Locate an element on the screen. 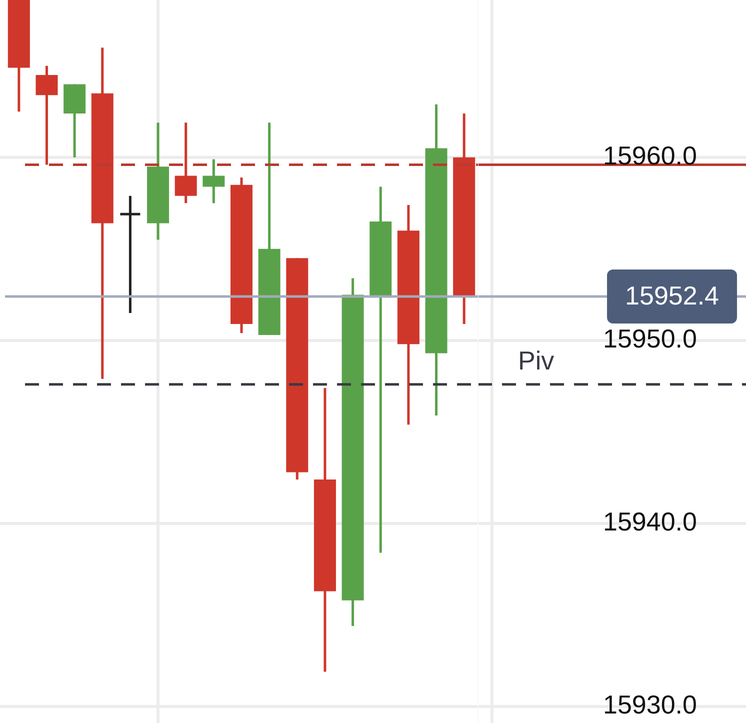 The width and height of the screenshot is (746, 723). y-tick-label: 15930.0 is located at coordinates (650, 705).